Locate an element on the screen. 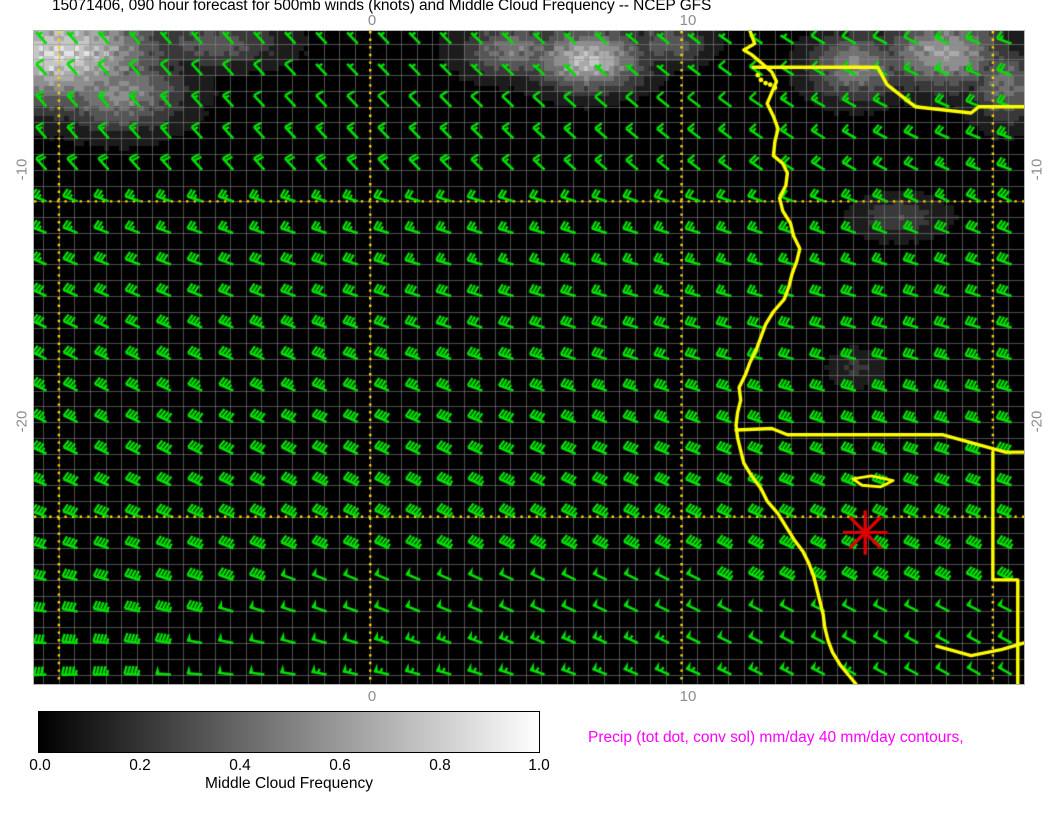 The height and width of the screenshot is (816, 1056). colorbar is located at coordinates (289, 732).